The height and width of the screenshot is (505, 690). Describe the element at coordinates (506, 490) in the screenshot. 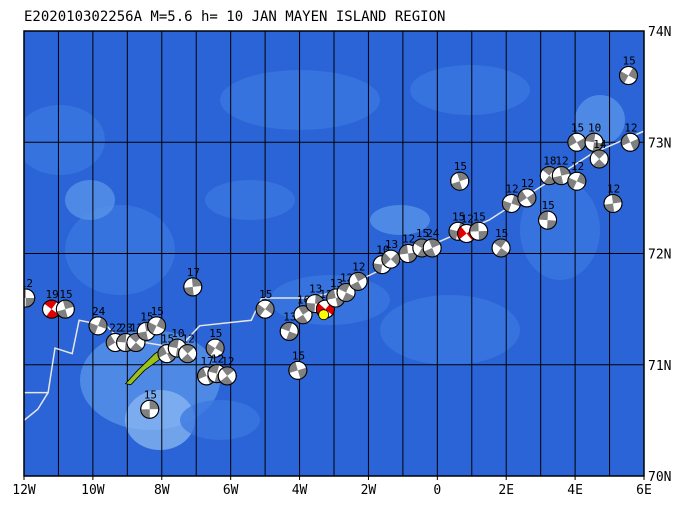

I see `lon-tick-label: 2E` at that location.